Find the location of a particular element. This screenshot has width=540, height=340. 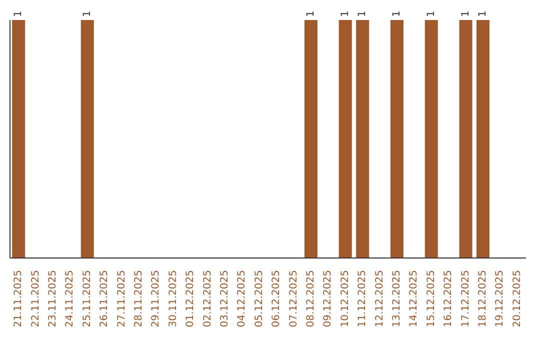

x-tick-label: 27.11.2025 is located at coordinates (122, 299).